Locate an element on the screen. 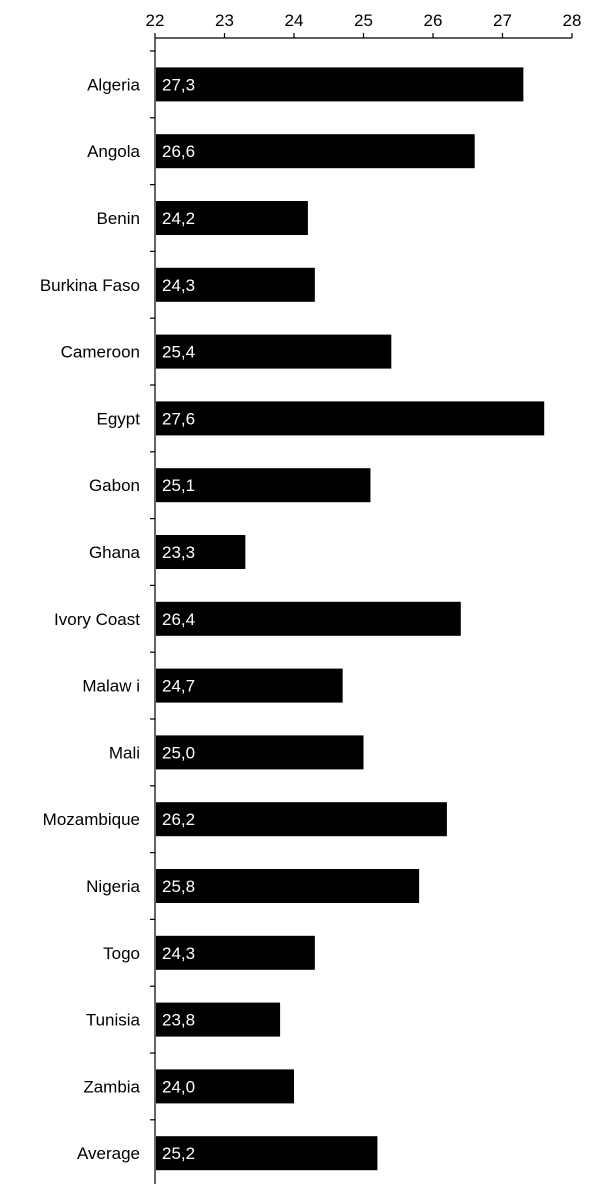 The width and height of the screenshot is (592, 1184). category-label: Benin is located at coordinates (118, 218).